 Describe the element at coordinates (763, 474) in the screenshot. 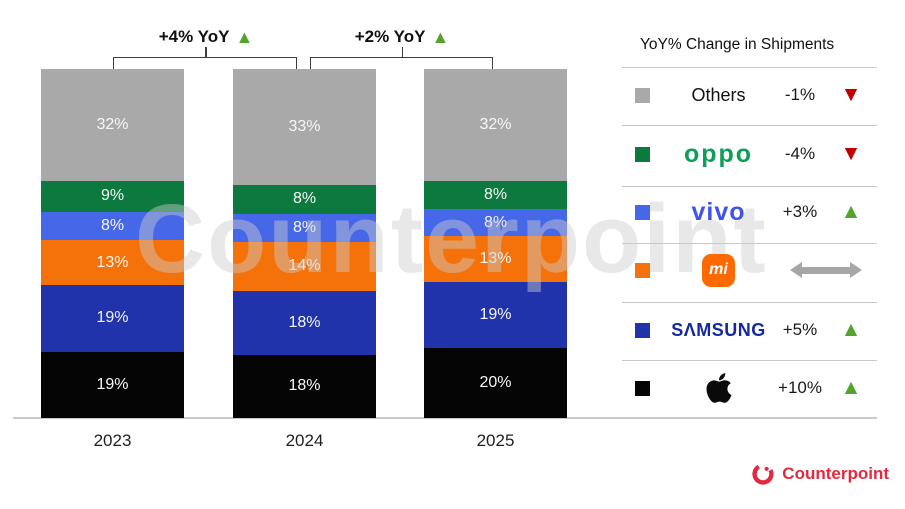

I see `counterpoint-logo-icon` at that location.